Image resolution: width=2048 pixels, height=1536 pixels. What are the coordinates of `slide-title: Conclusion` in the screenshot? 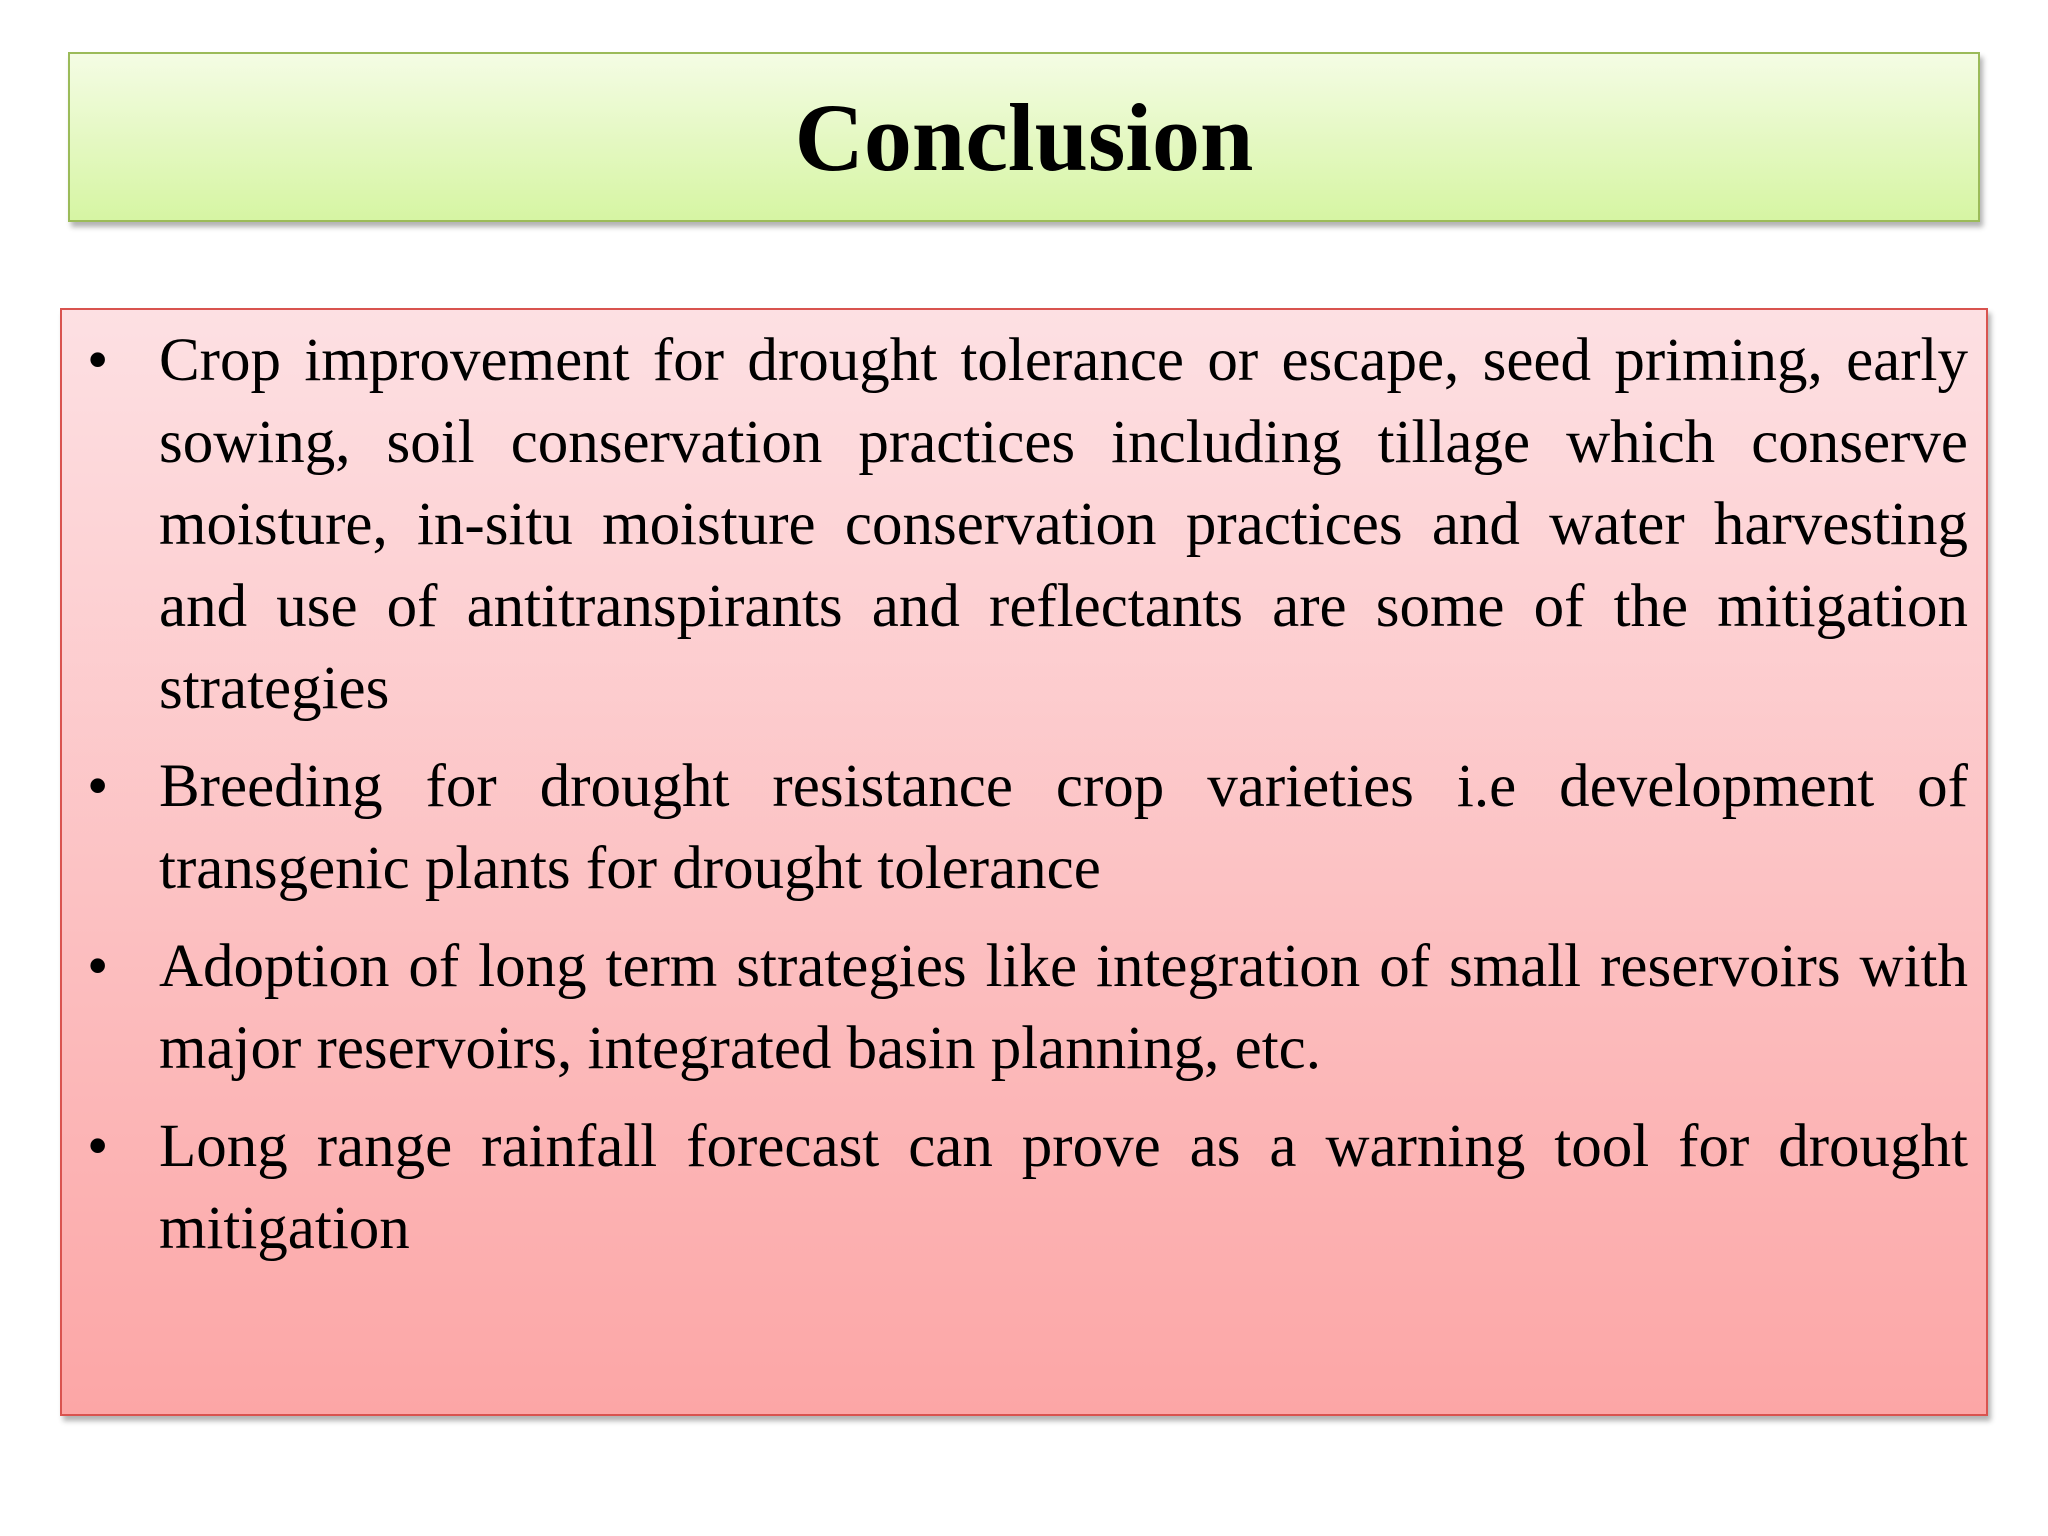 It's located at (1024, 137).